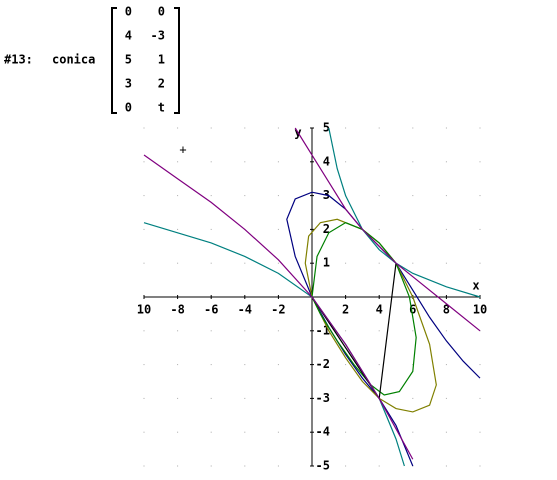  What do you see at coordinates (128, 36) in the screenshot?
I see `matrix-cell: 4` at bounding box center [128, 36].